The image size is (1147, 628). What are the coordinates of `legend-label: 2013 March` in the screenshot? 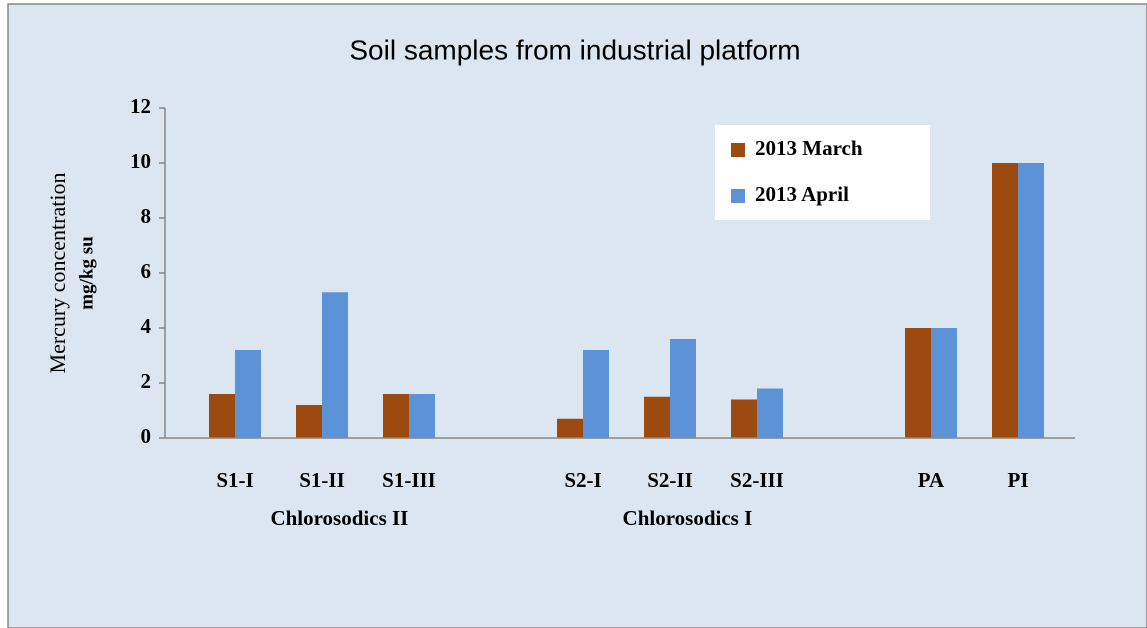 It's located at (809, 148).